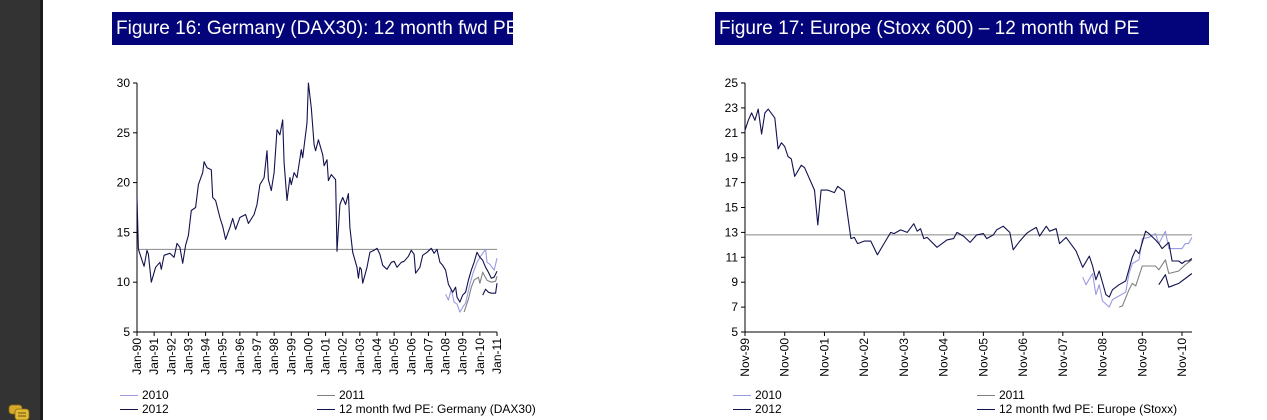 This screenshot has height=420, width=1267. I want to click on x-tick-label: Nov-09, so click(1142, 357).